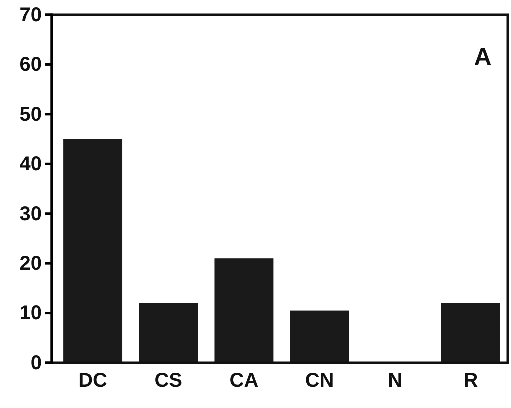 Image resolution: width=511 pixels, height=408 pixels. What do you see at coordinates (244, 381) in the screenshot?
I see `x-tick-label: CA` at bounding box center [244, 381].